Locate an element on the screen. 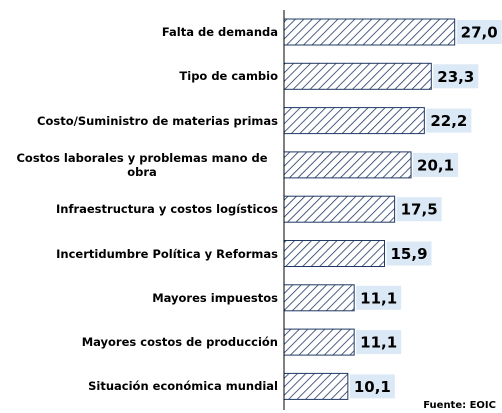 Image resolution: width=502 pixels, height=413 pixels. source: Fuente: EOIC is located at coordinates (459, 405).